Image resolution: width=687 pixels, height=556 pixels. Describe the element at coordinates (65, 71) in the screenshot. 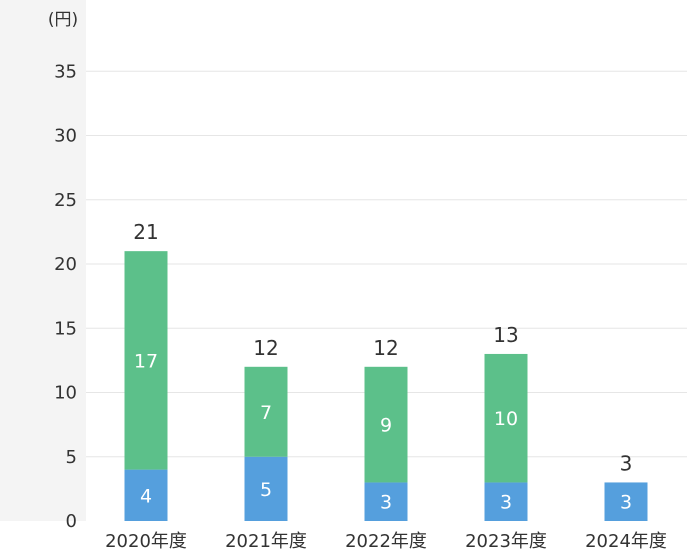

I see `y-tick-label: 35` at that location.